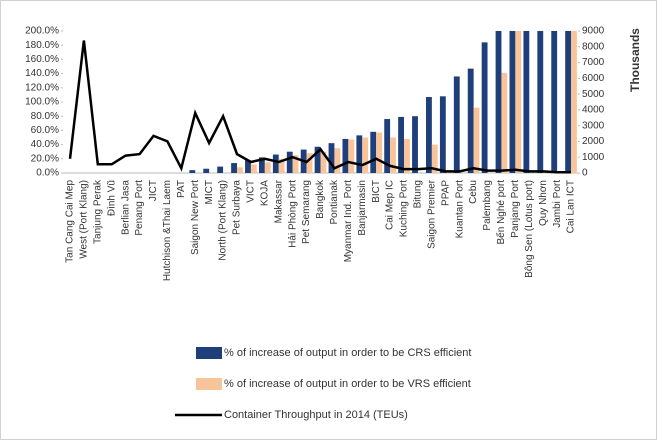  What do you see at coordinates (42, 59) in the screenshot?
I see `y-tick-label: 160.0%` at bounding box center [42, 59].